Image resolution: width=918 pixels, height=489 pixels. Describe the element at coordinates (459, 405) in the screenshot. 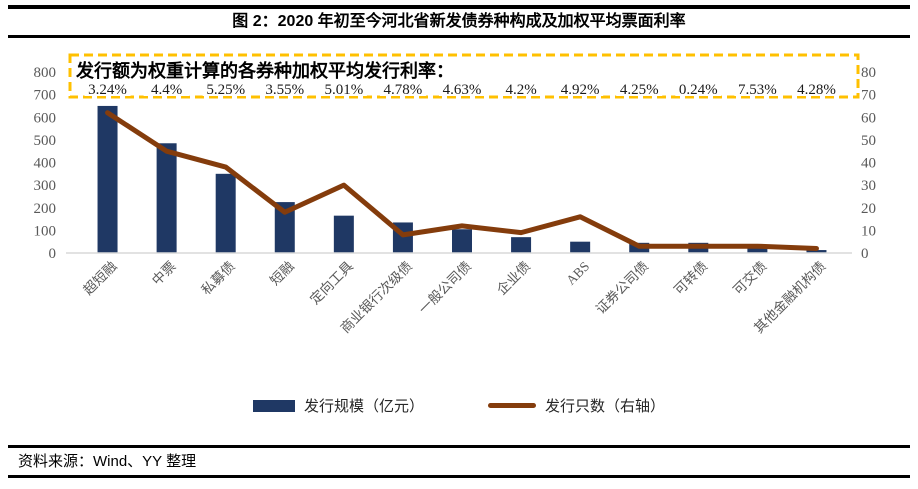

I see `chart-legend: 发行规模（亿元） 发行只数（右轴）` at that location.